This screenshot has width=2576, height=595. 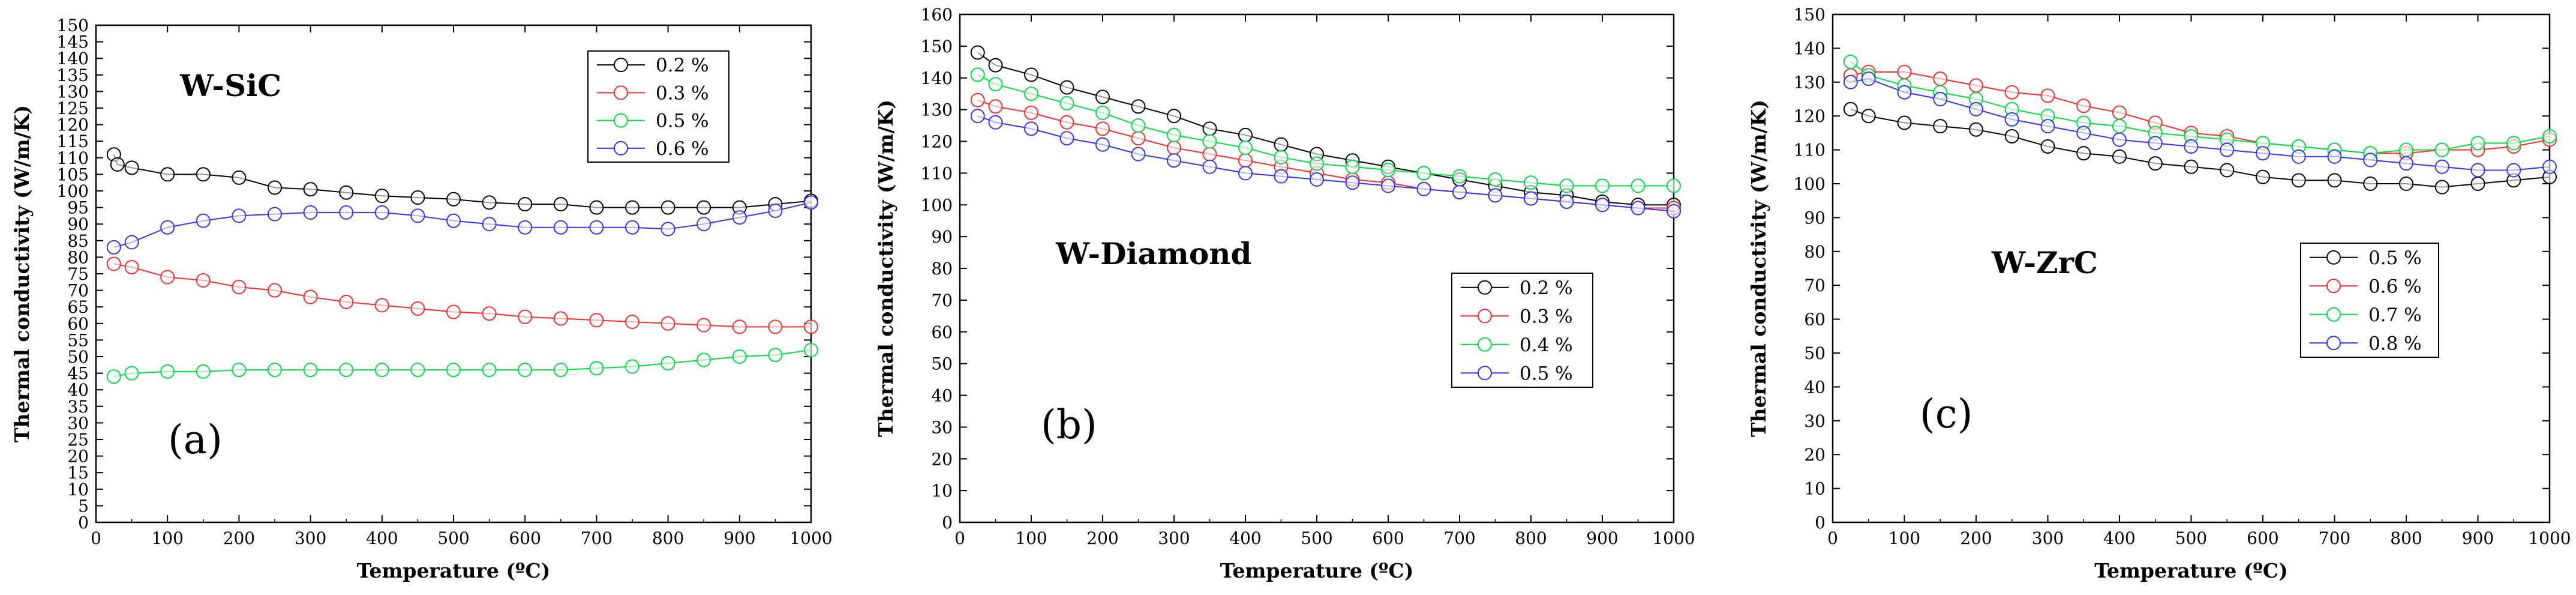 What do you see at coordinates (2406, 538) in the screenshot?
I see `x-tick-label: 800` at bounding box center [2406, 538].